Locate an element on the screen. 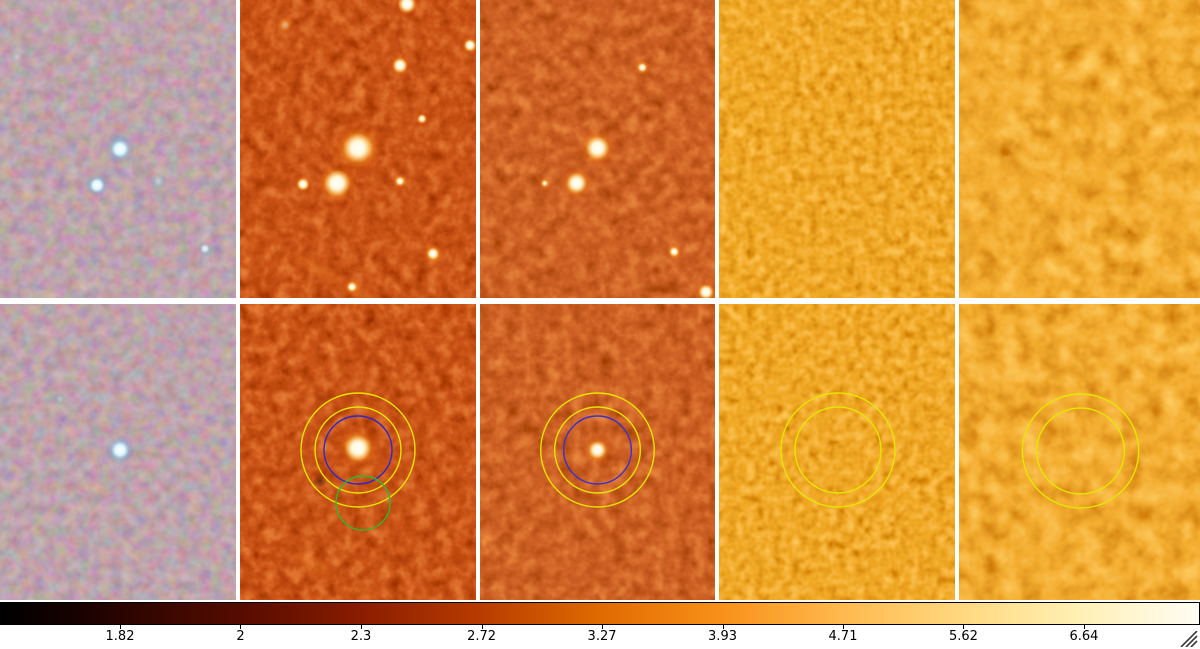  colorbar-tick-label: 3.27 is located at coordinates (602, 636).